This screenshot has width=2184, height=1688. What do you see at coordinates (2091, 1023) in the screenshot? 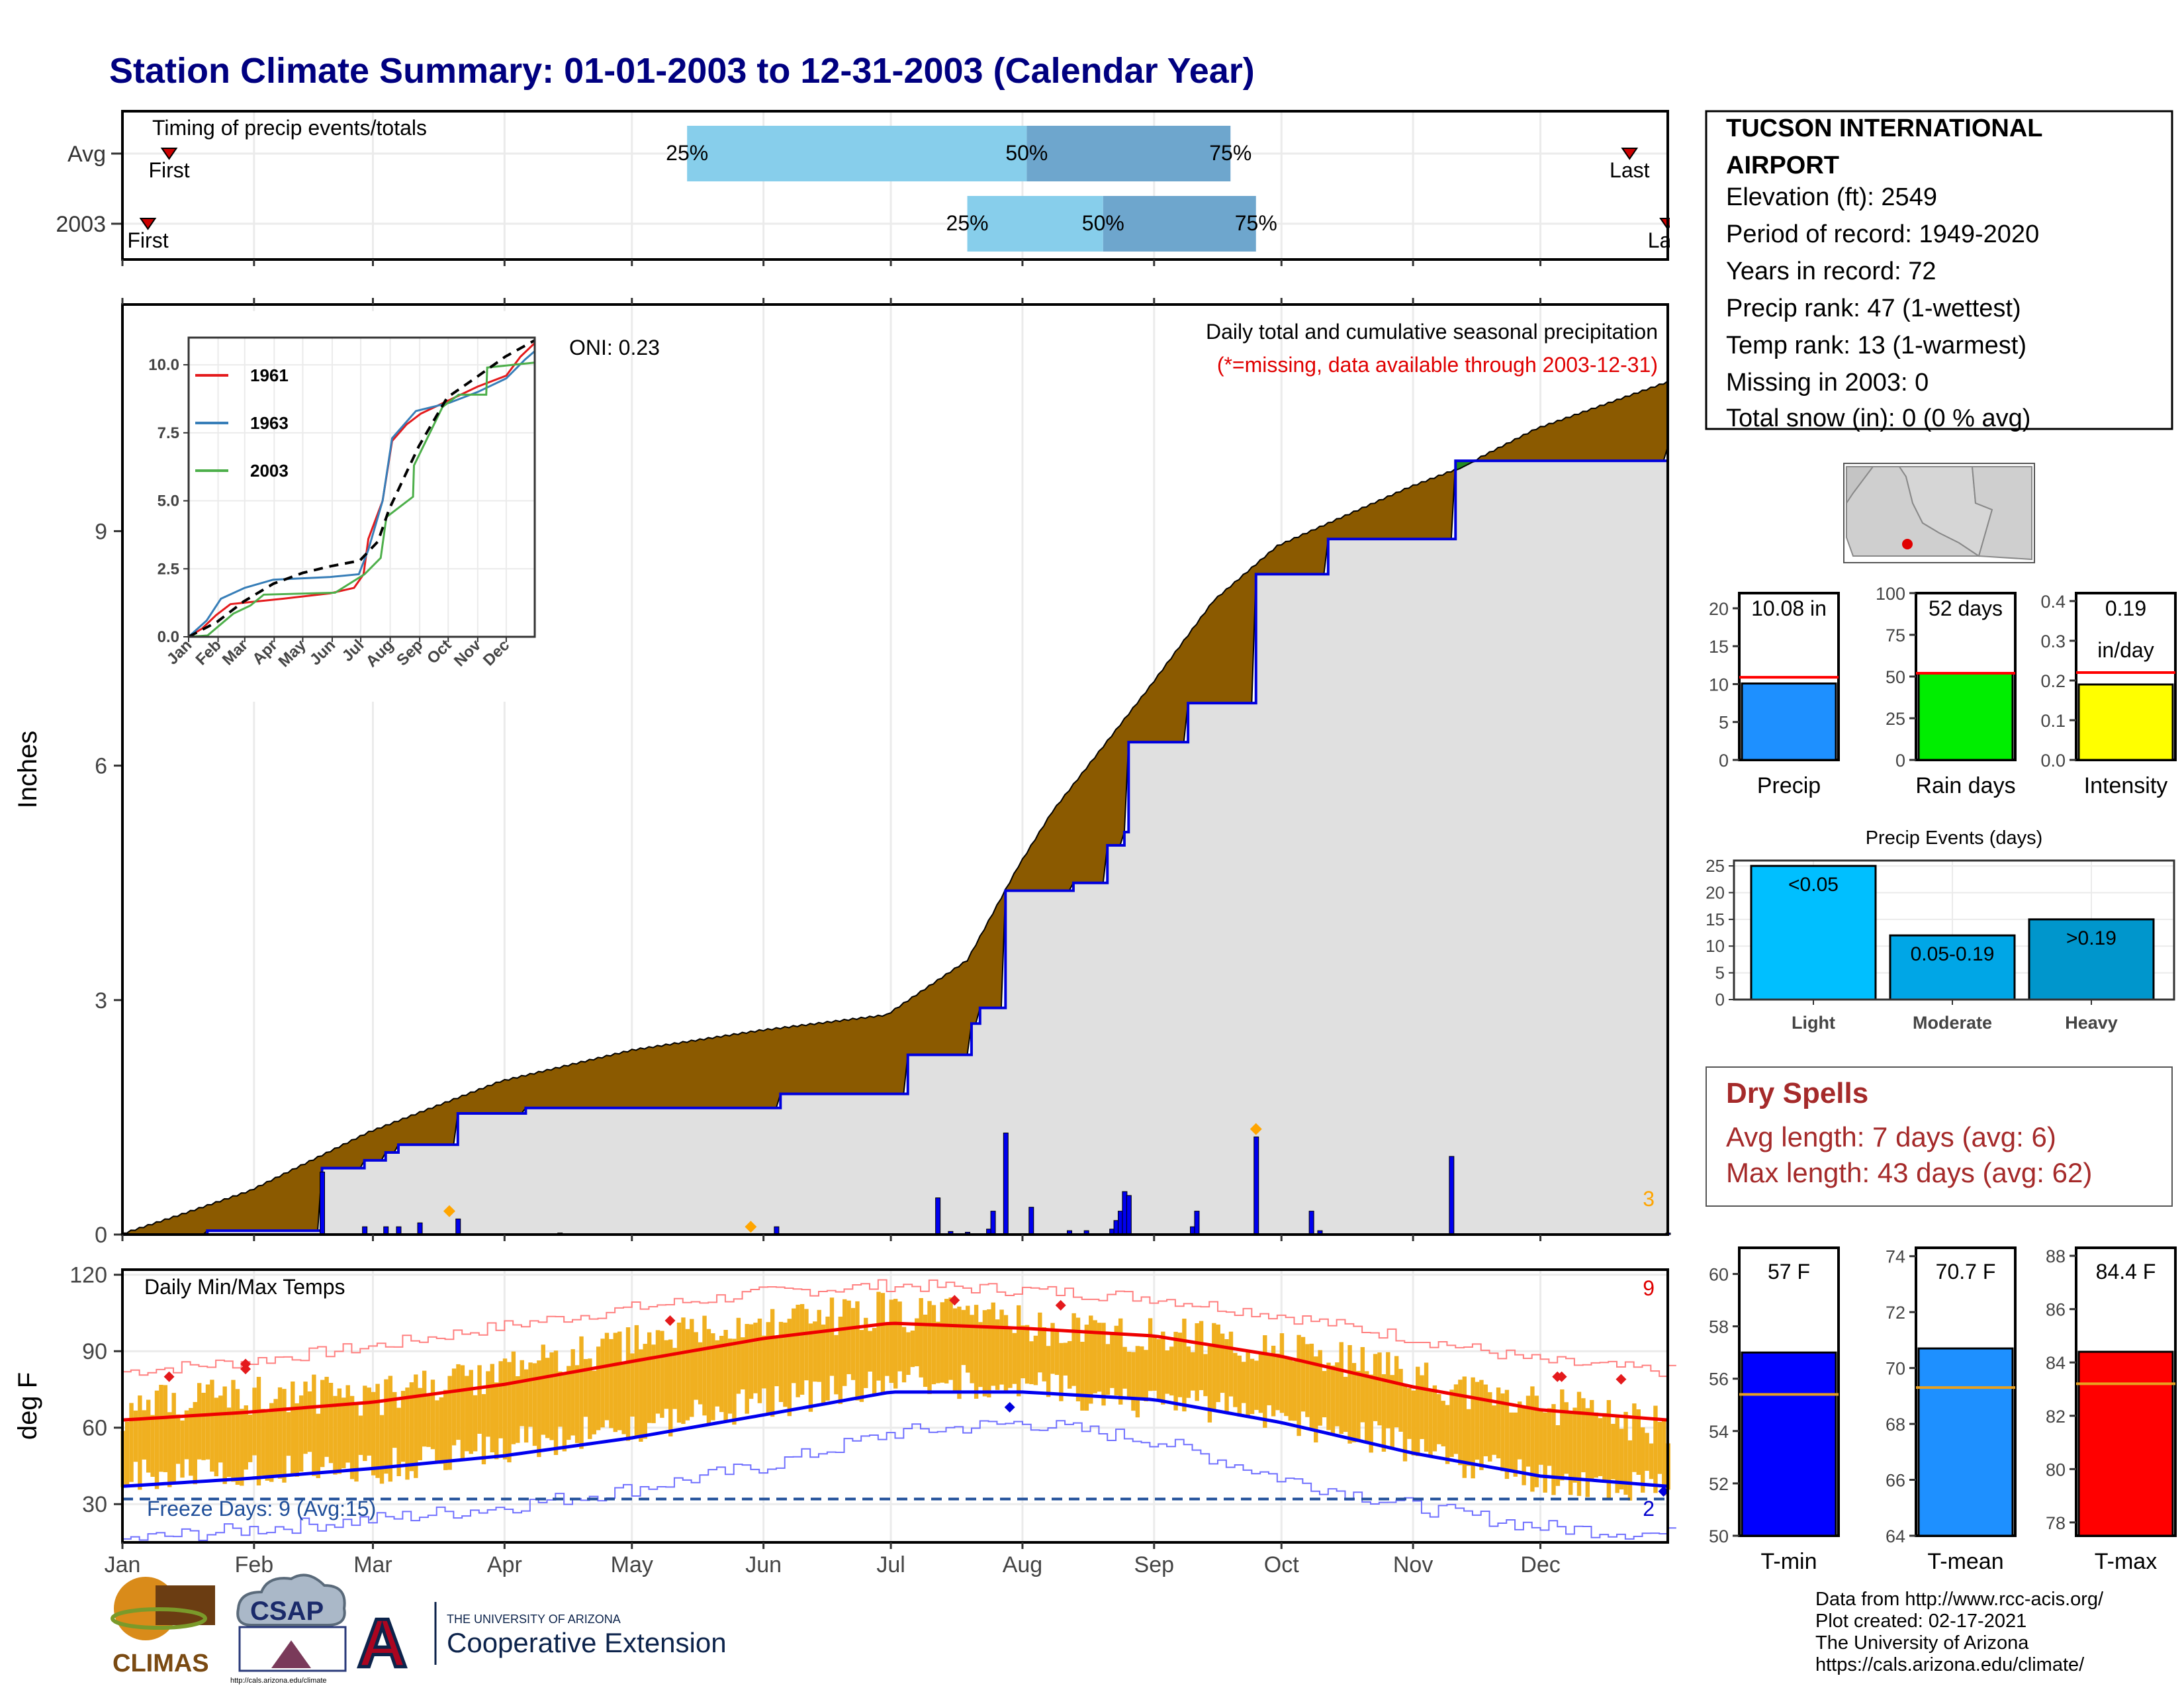
I see `events-category-label: Heavy` at bounding box center [2091, 1023].